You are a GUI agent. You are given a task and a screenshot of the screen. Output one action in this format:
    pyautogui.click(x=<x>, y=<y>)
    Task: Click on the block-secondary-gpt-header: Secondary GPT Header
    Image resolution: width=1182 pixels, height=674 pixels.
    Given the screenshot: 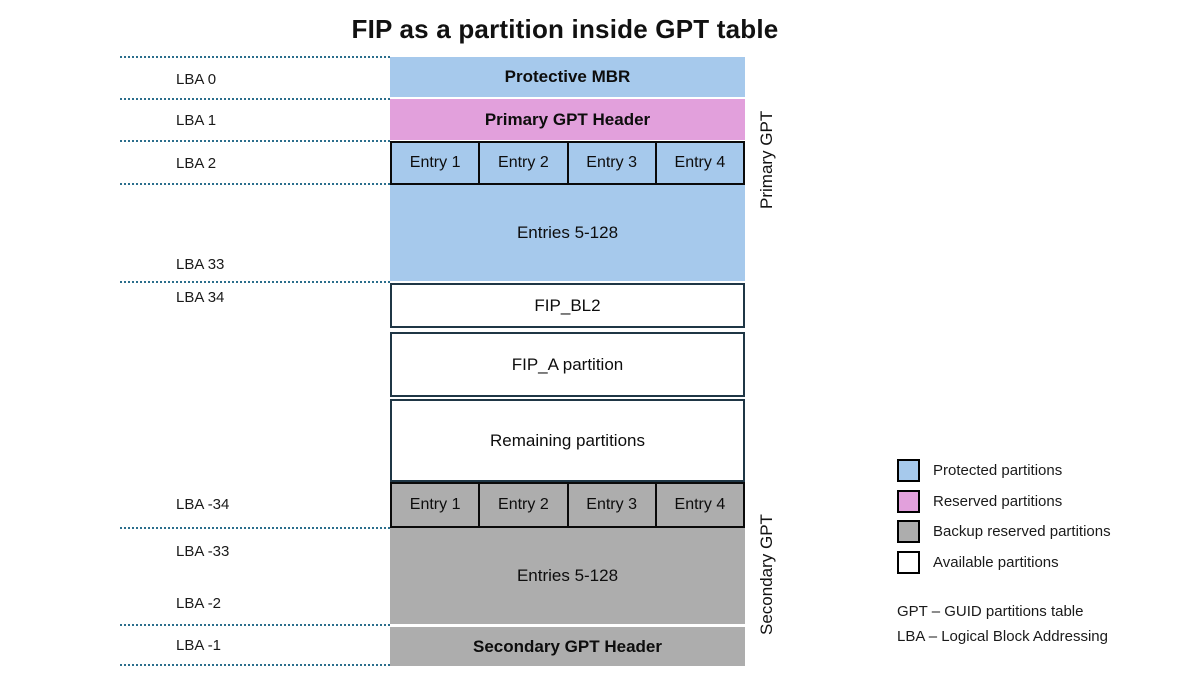 What is the action you would take?
    pyautogui.click(x=567, y=646)
    